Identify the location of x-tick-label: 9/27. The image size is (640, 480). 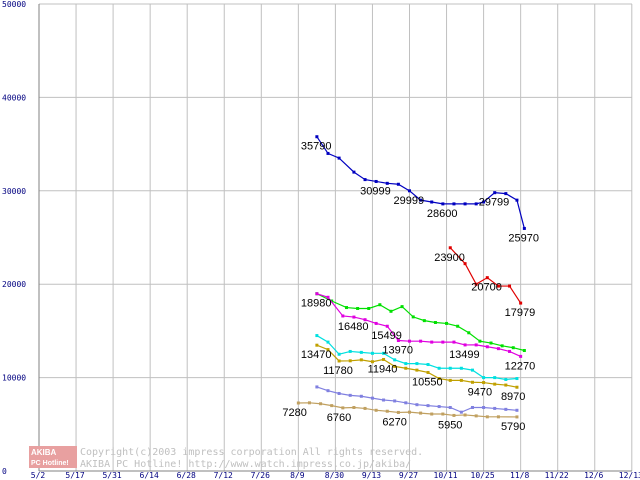
(408, 475).